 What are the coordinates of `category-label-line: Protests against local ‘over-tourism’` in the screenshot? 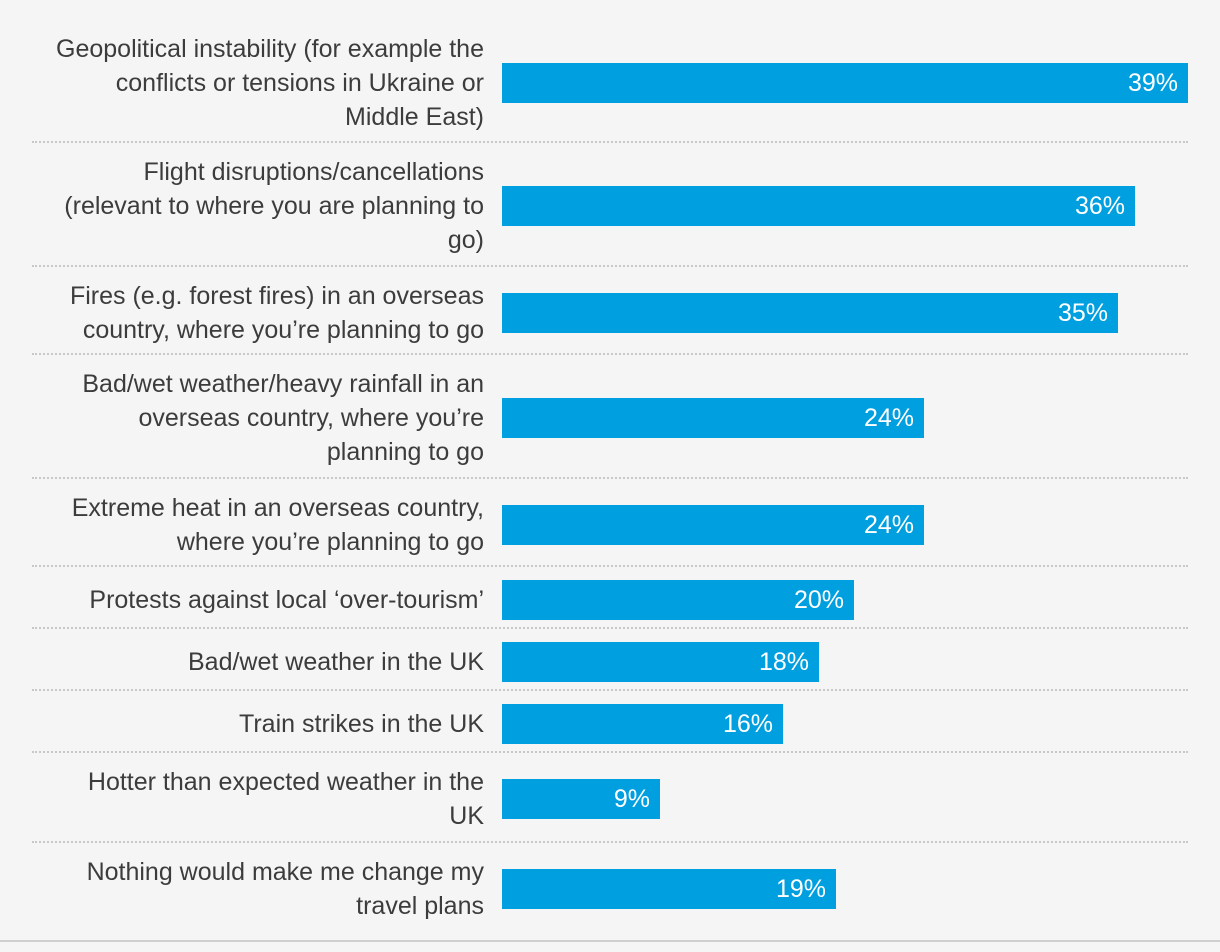 It's located at (286, 600).